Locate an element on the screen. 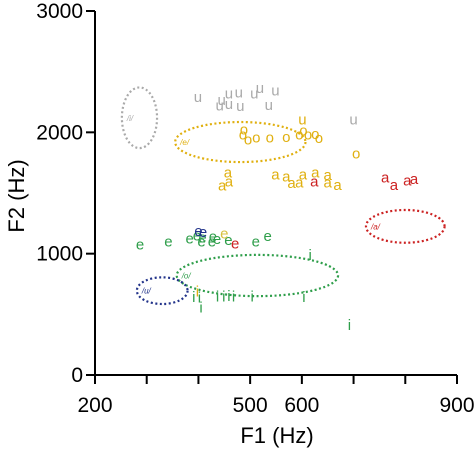  y-tick-label: 0 is located at coordinates (77, 375).